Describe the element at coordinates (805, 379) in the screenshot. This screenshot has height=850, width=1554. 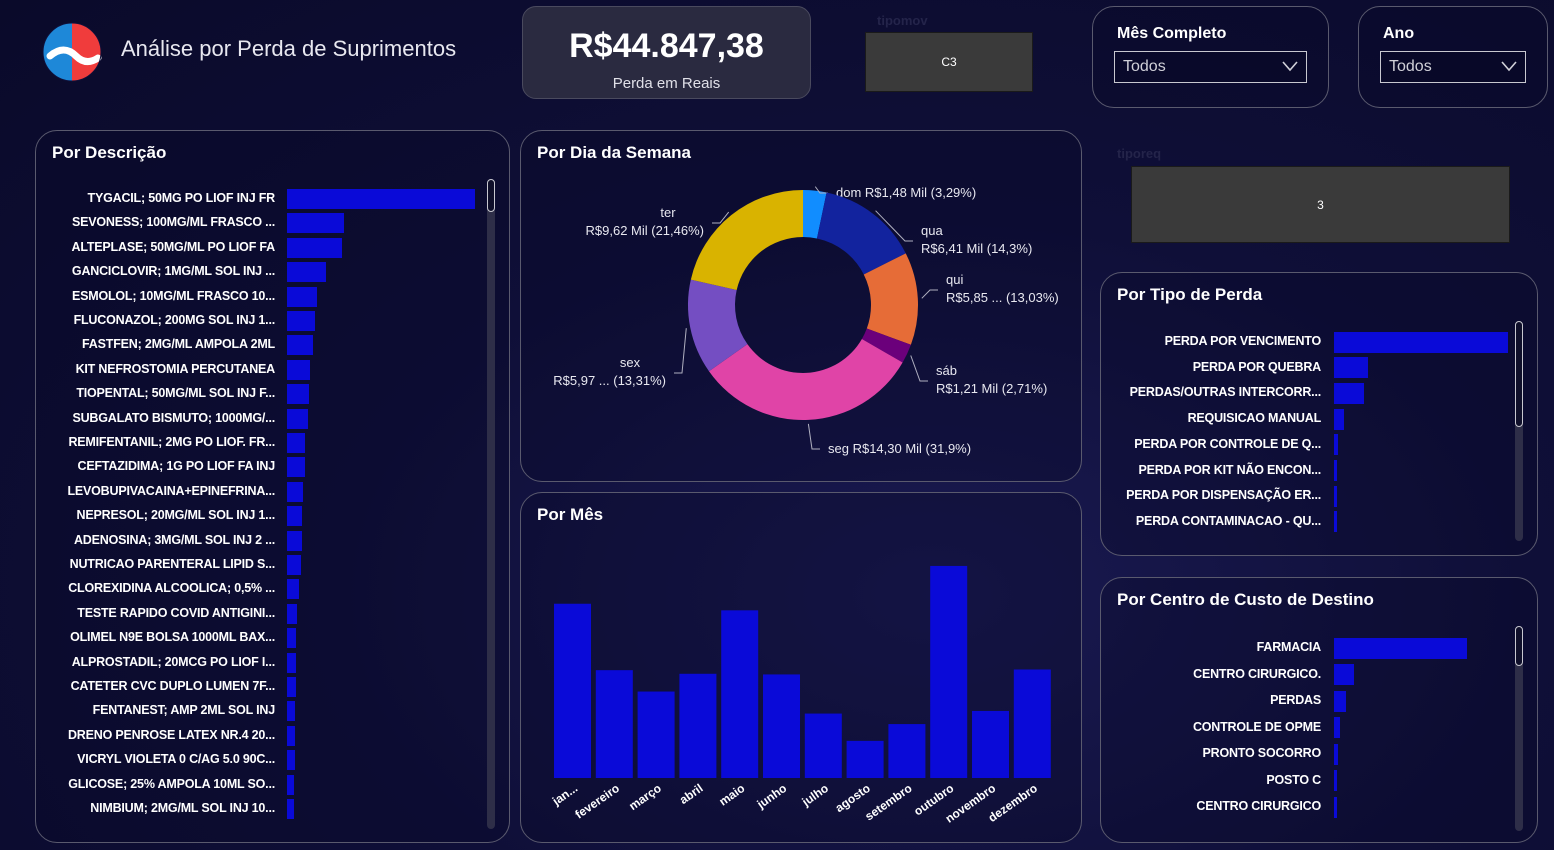
I see `slice-seg` at that location.